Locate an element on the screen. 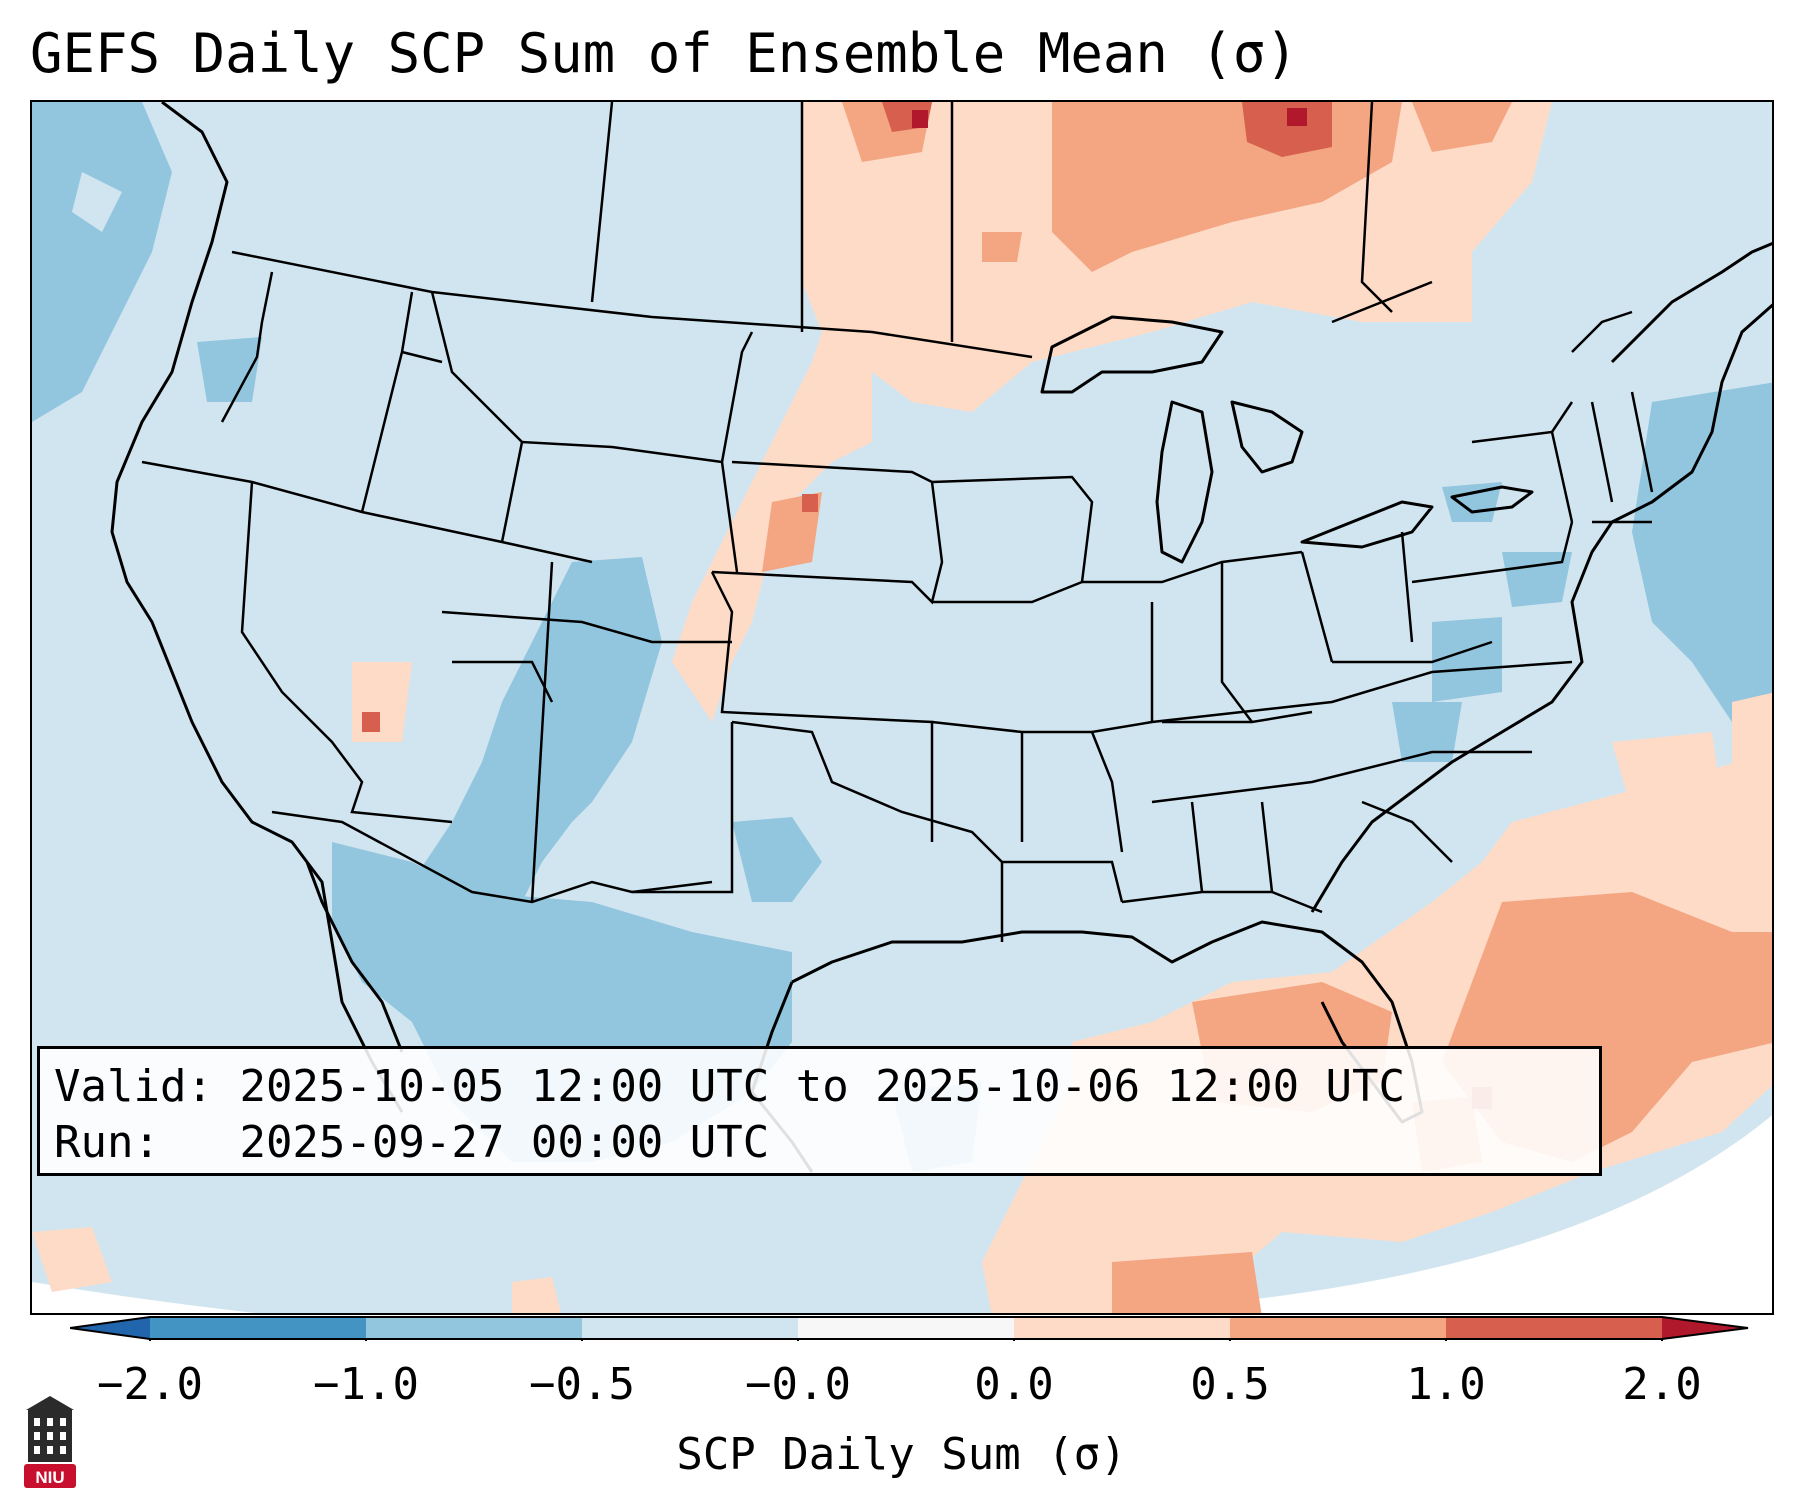  positive-anomaly-regions-max is located at coordinates (1109, 118).